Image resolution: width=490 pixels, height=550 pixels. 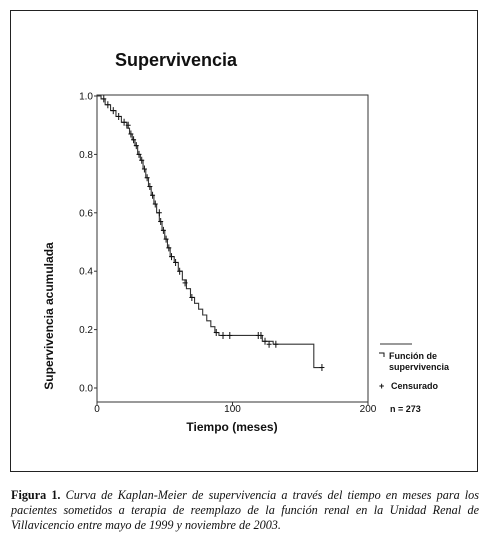 I want to click on legend-function-label-1: Función de, so click(x=413, y=356).